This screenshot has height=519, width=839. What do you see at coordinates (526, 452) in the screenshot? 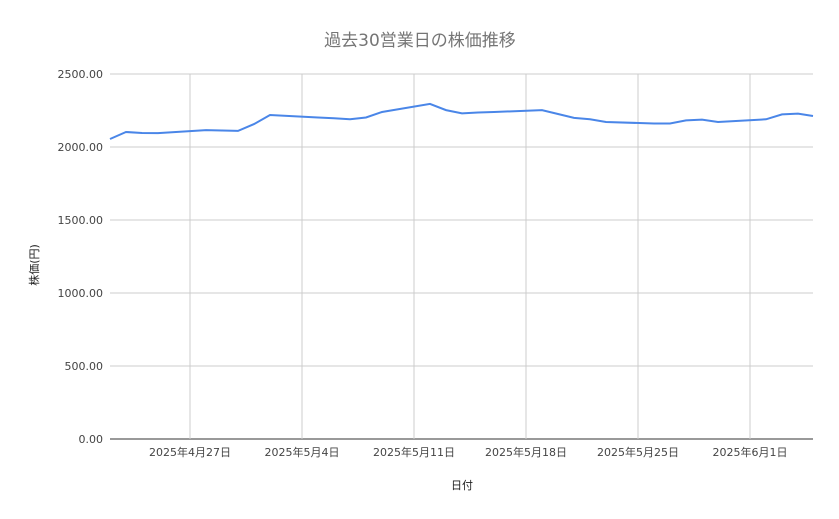
I see `x-tick-label: 2025年5月18日` at bounding box center [526, 452].